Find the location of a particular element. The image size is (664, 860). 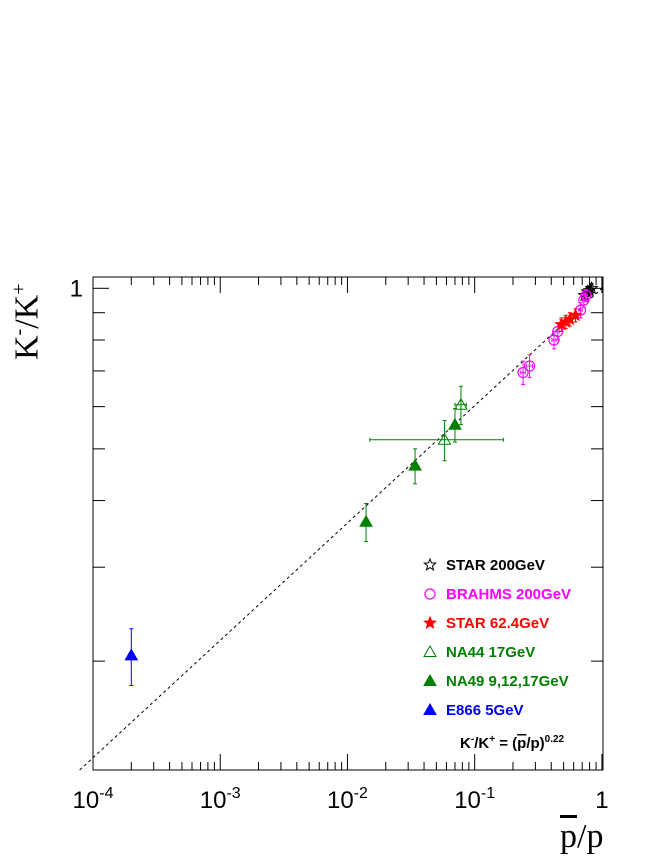

y-tick-label: 1 is located at coordinates (76, 288).